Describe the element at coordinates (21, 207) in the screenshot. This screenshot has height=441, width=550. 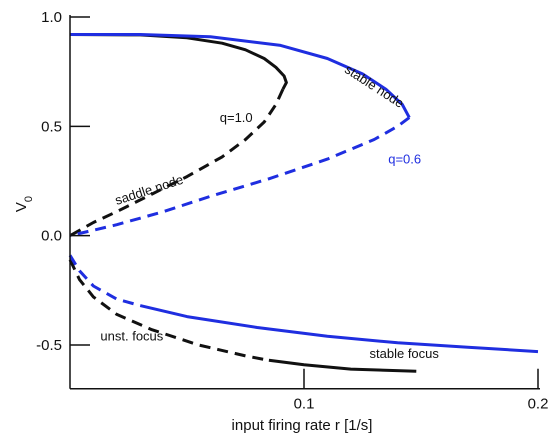
I see `y-axis-title-main: V` at that location.